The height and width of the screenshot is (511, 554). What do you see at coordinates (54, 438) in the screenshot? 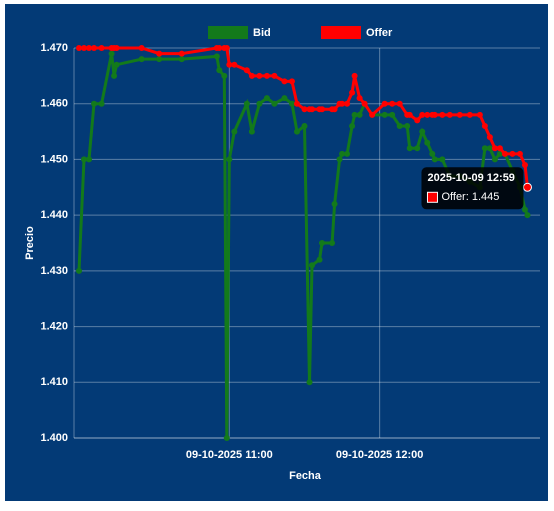
I see `y-tick-label: 1.400` at bounding box center [54, 438].